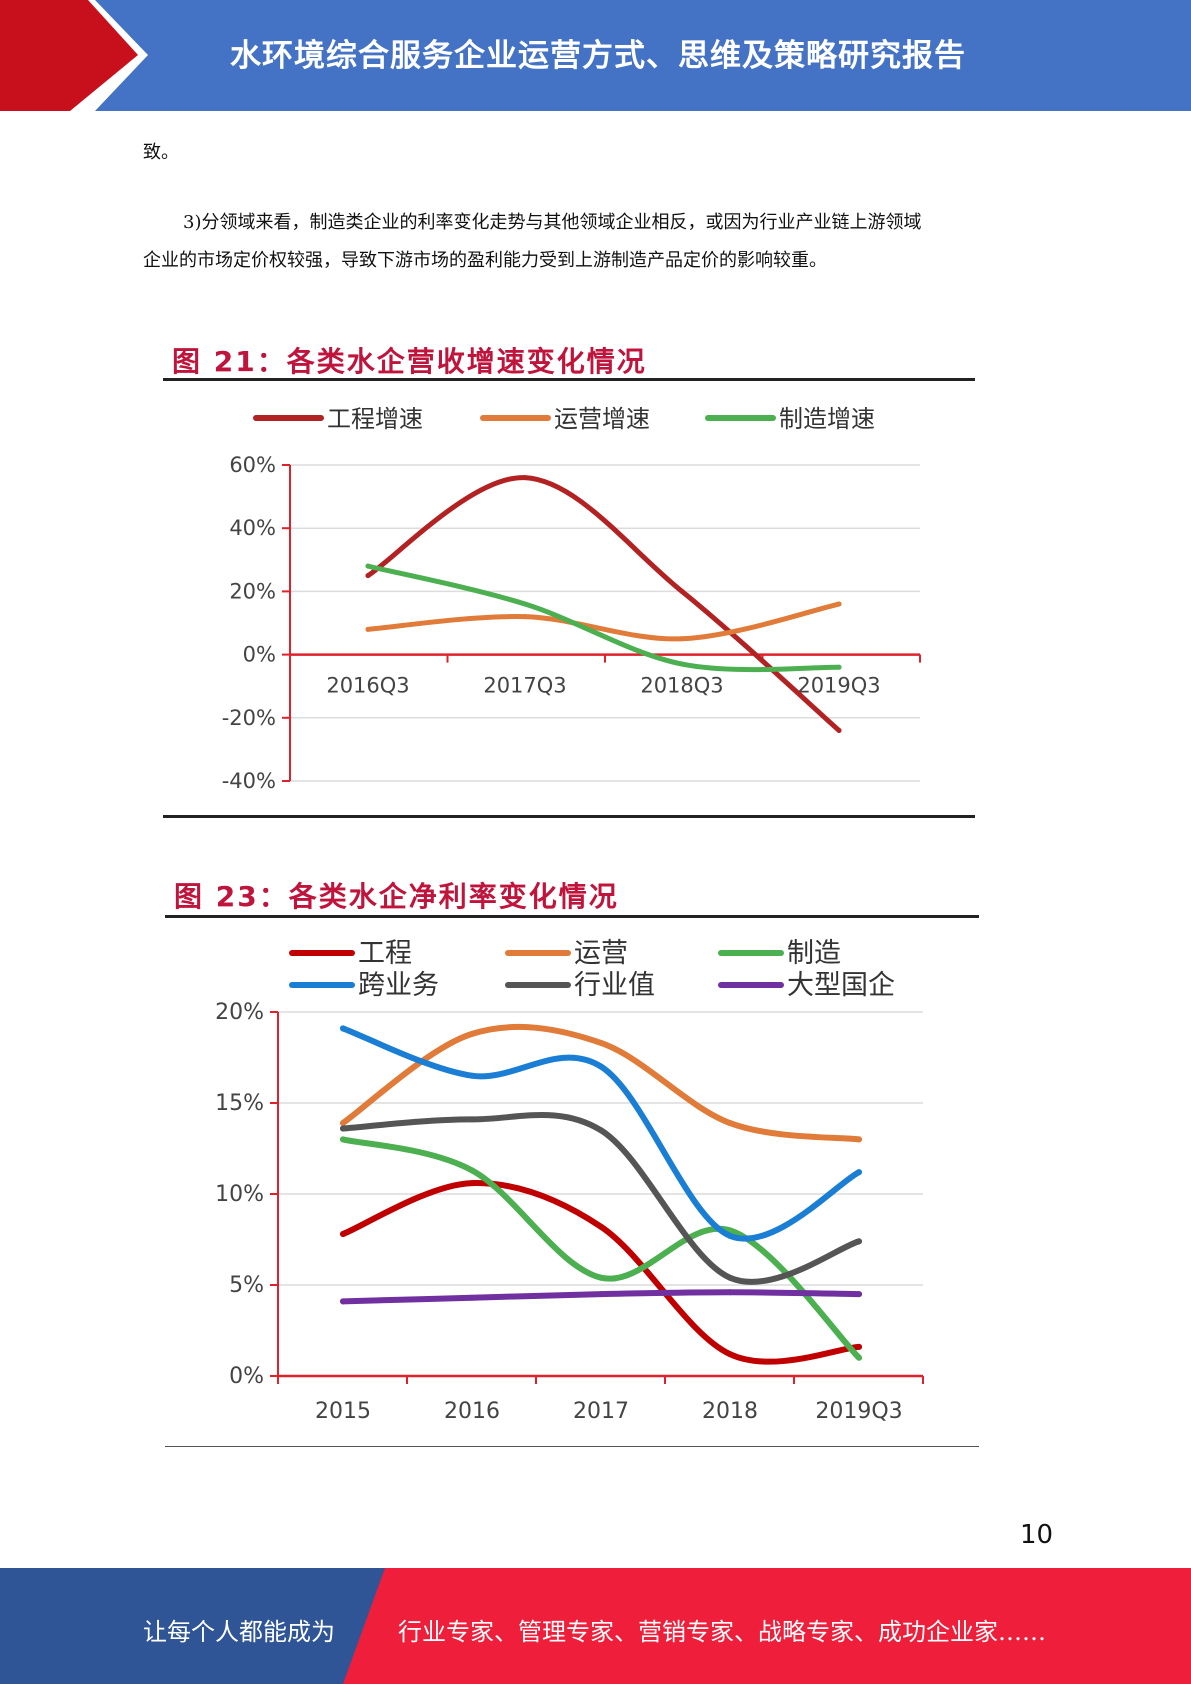 The image size is (1191, 1684). What do you see at coordinates (601, 1411) in the screenshot?
I see `x-tick-label: 2017` at bounding box center [601, 1411].